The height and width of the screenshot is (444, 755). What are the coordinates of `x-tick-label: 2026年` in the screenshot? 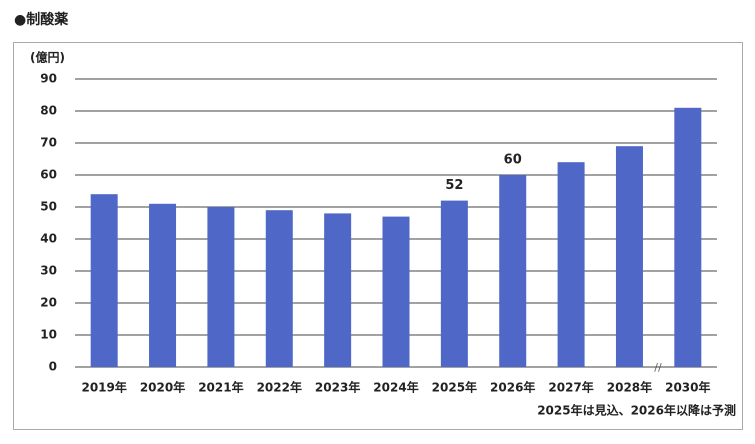 It's located at (512, 387).